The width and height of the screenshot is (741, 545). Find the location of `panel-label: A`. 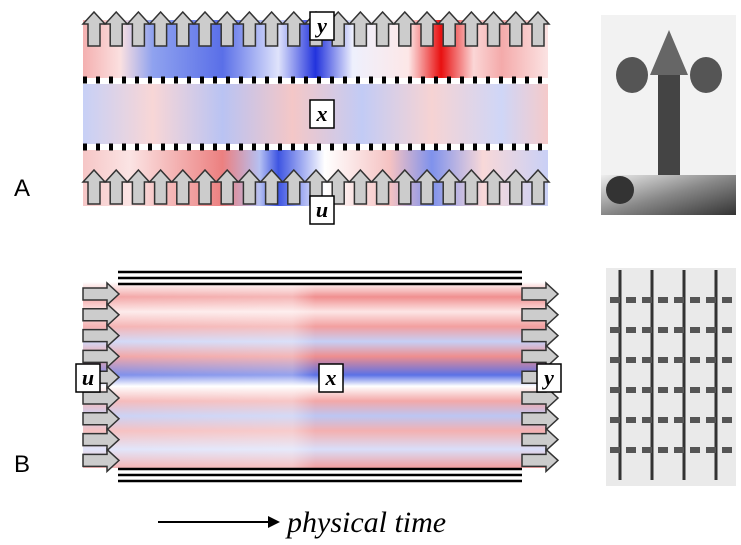

panel-label: A is located at coordinates (22, 188).